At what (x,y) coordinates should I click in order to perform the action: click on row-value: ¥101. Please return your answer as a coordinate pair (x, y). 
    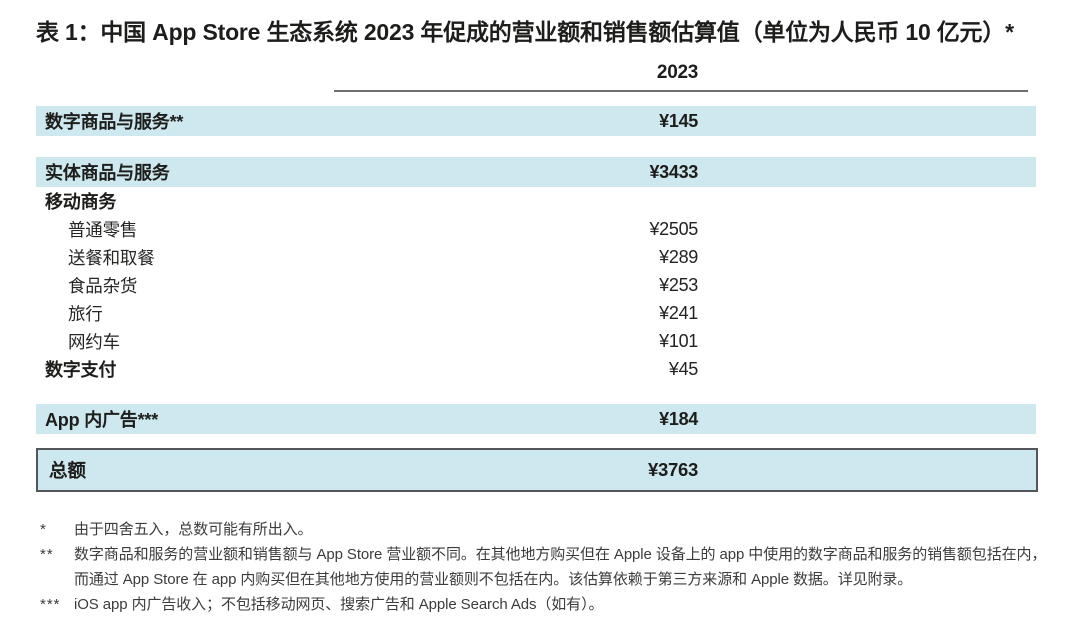
    Looking at the image, I should click on (678, 340).